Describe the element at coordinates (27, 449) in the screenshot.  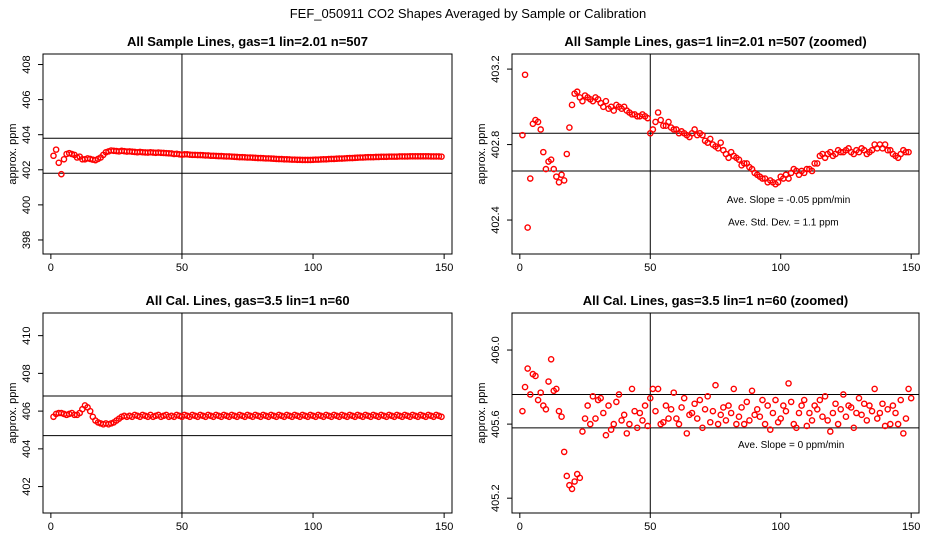
I see `chart-3-y-tick-label: 404` at that location.